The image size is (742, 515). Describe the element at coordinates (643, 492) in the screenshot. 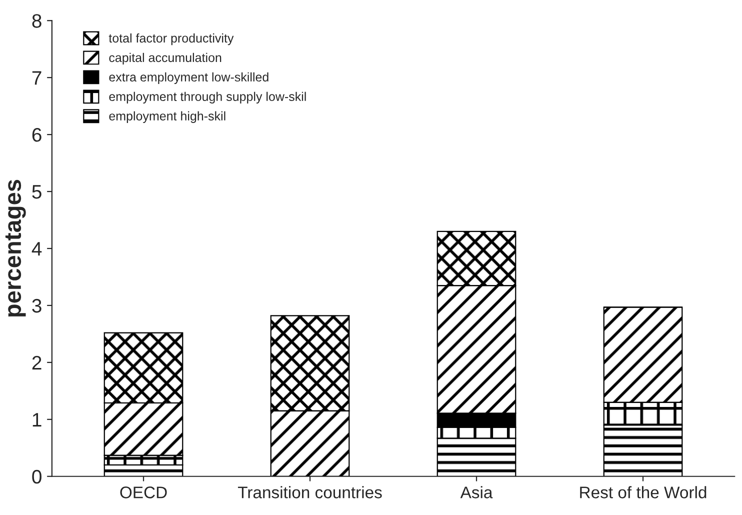

I see `x-tick-label: Rest of the World` at that location.